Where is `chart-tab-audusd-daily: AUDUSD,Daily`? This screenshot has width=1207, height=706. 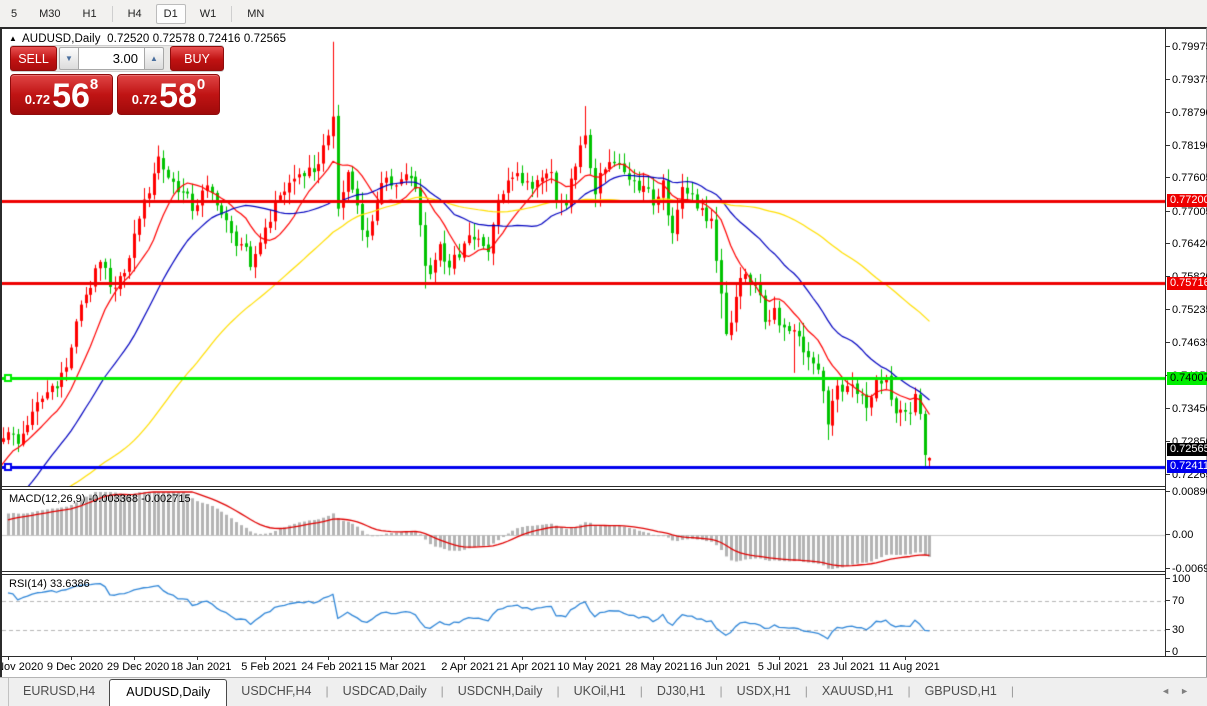
chart-tab-audusd-daily: AUDUSD,Daily is located at coordinates (168, 692).